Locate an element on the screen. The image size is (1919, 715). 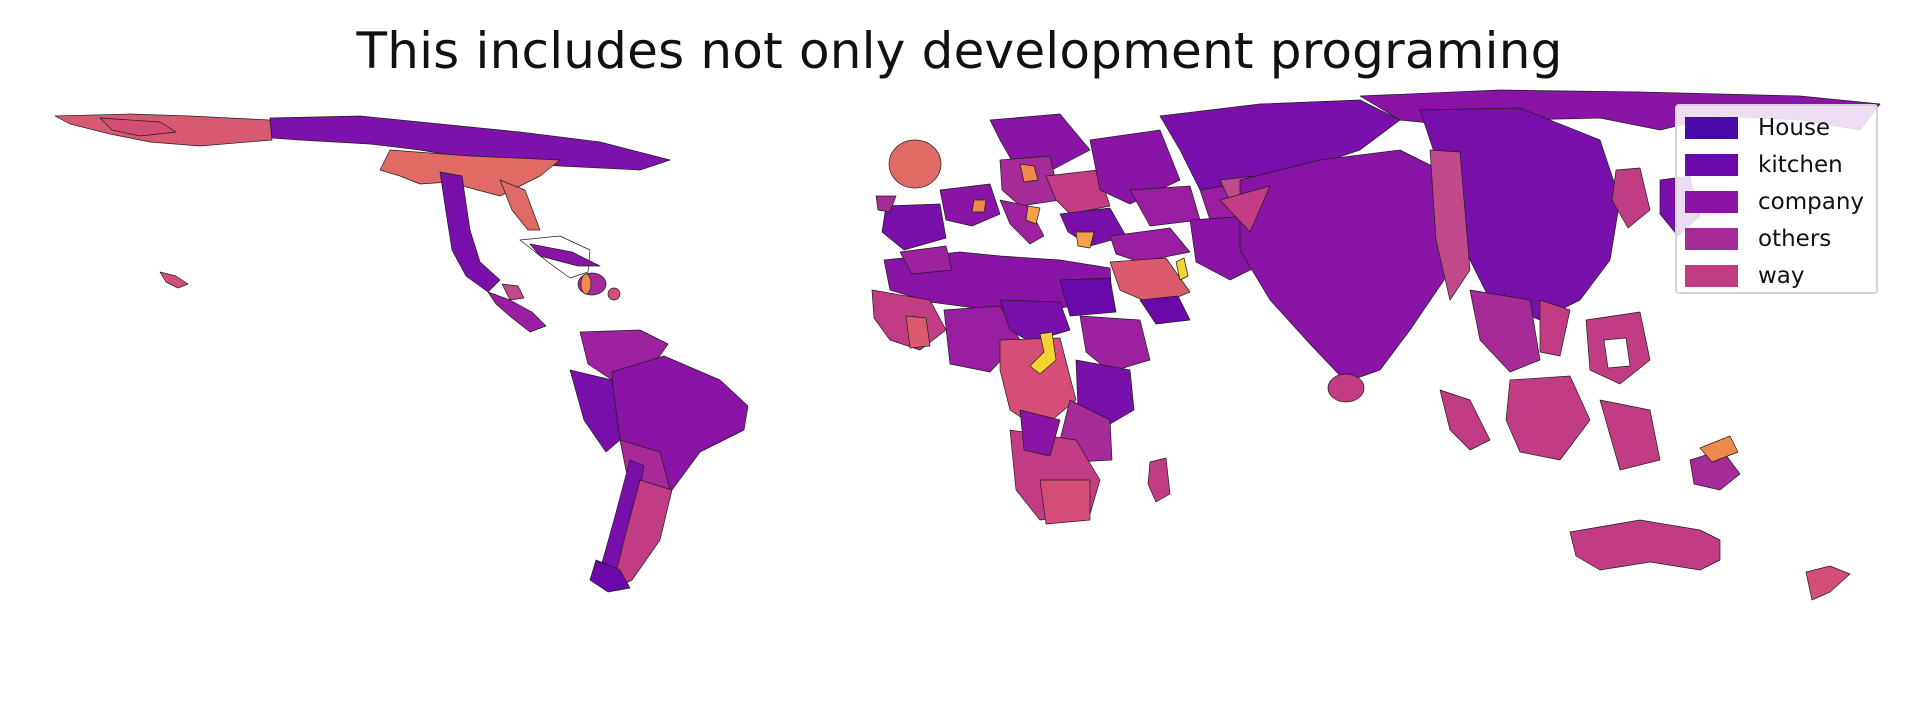
indonesia-region is located at coordinates (1548, 418).